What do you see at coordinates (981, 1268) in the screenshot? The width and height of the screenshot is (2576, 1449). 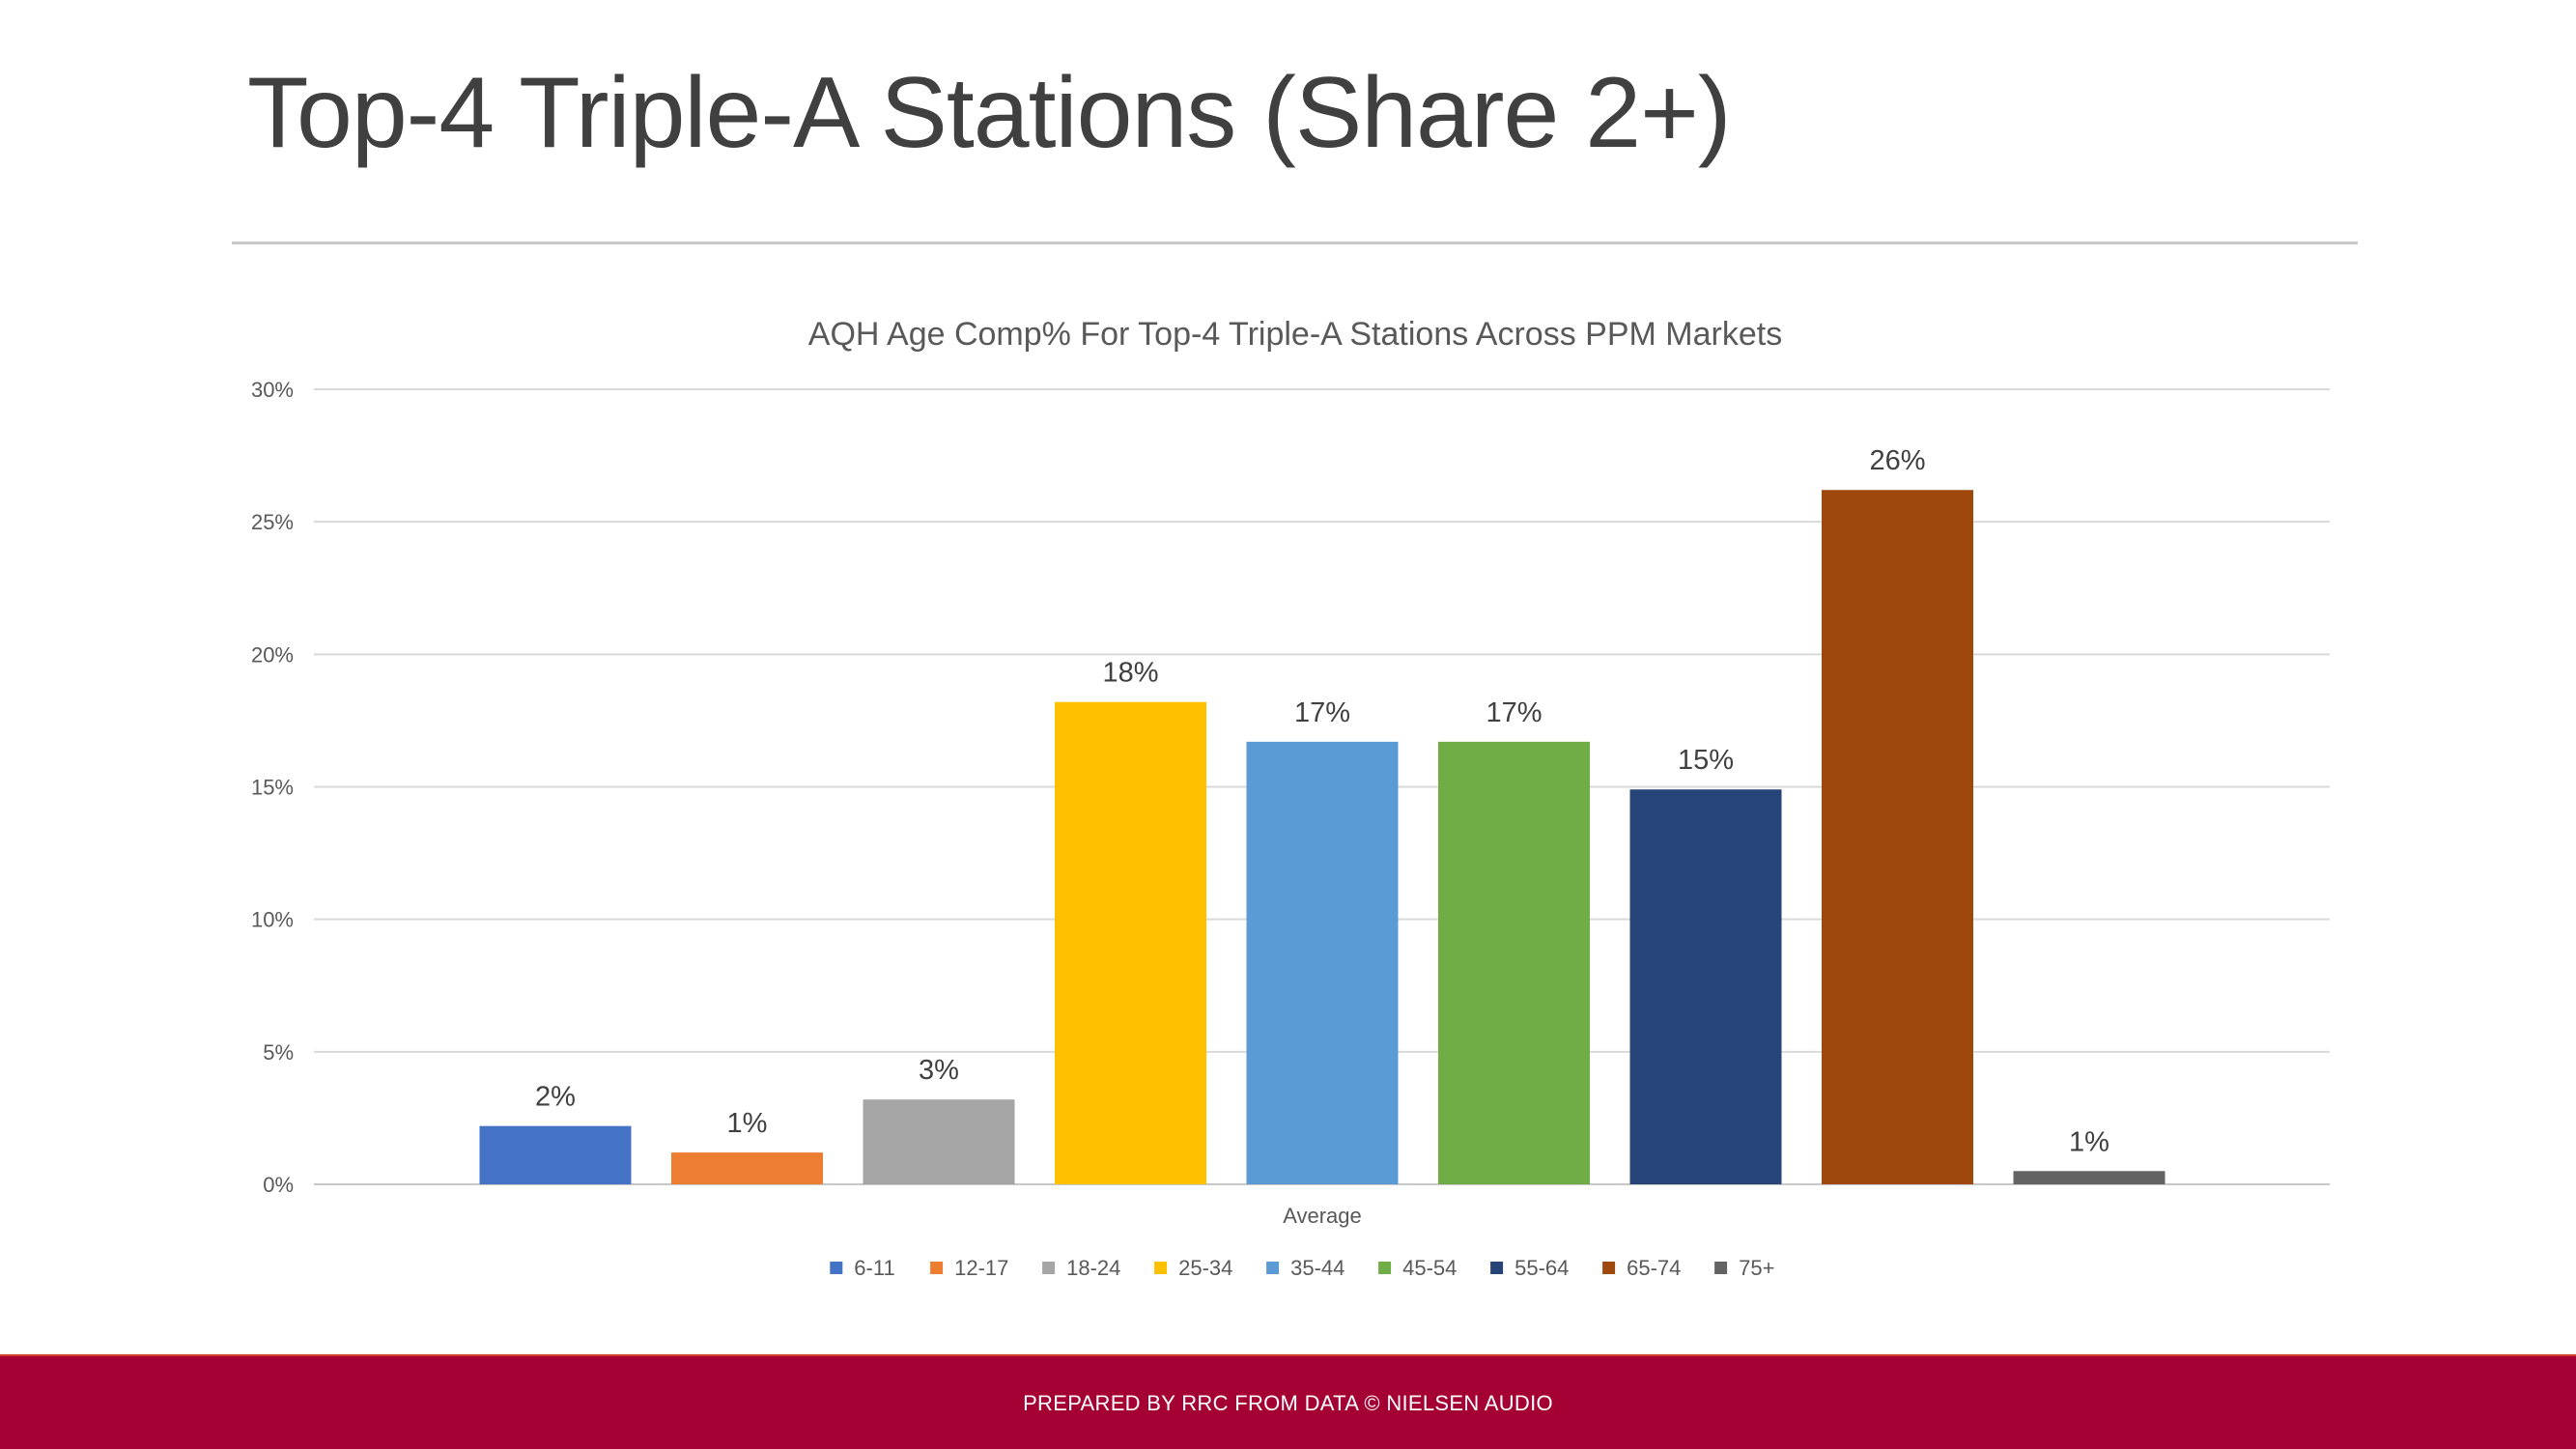 I see `legend-label: 12-17` at bounding box center [981, 1268].